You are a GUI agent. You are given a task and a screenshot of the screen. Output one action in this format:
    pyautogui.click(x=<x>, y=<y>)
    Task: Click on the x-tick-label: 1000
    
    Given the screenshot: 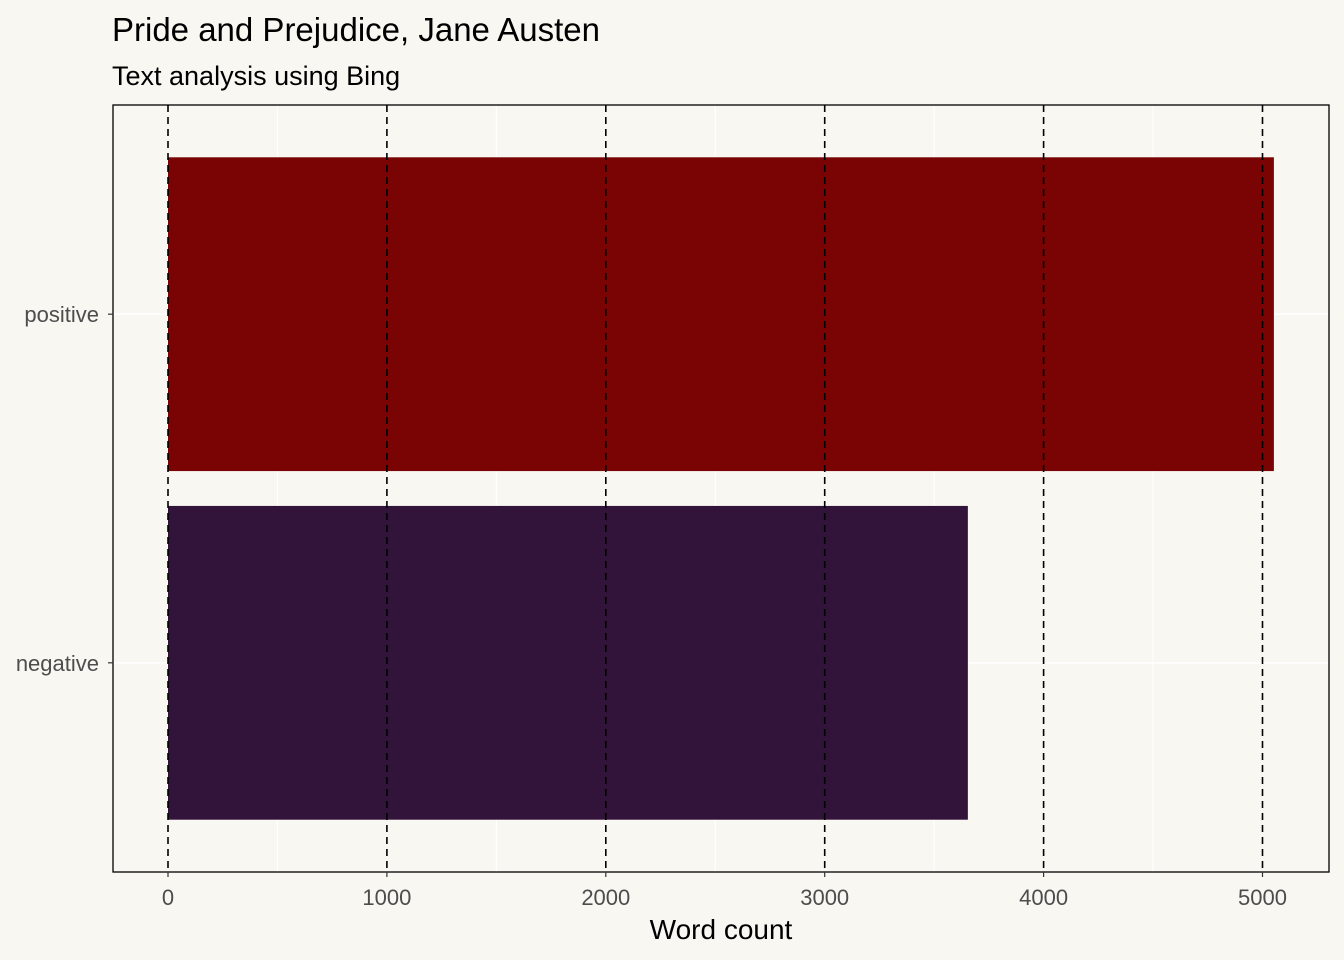 What is the action you would take?
    pyautogui.click(x=386, y=897)
    